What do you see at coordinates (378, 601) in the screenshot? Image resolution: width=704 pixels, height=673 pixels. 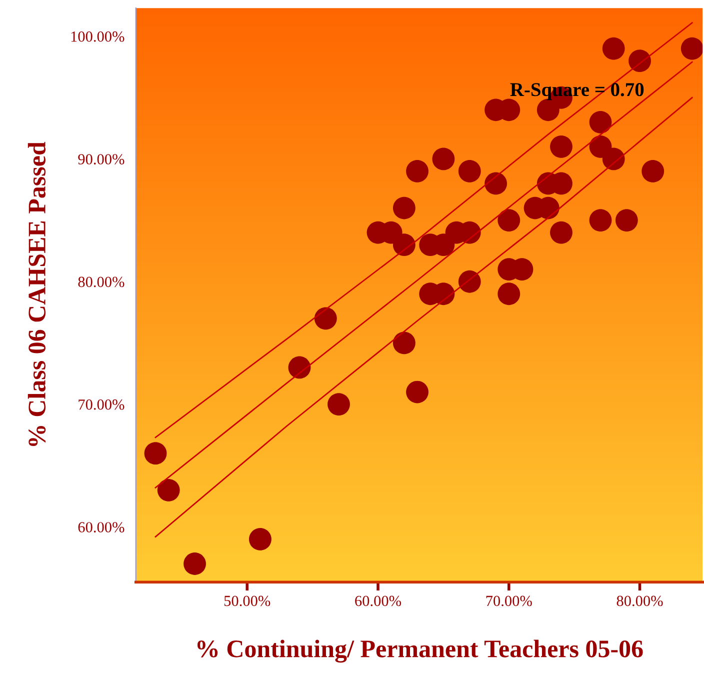 I see `x-tick-label: 60.00%` at bounding box center [378, 601].